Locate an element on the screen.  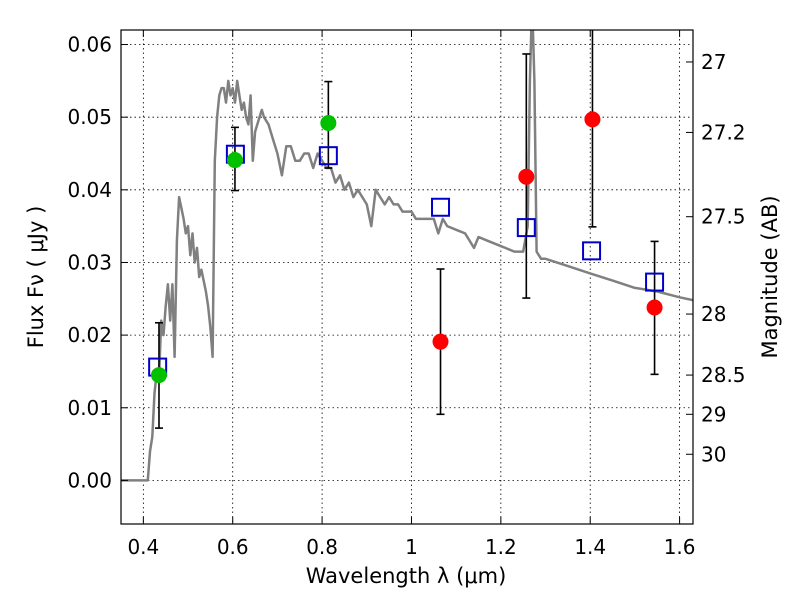
right-tick-label: 28 is located at coordinates (713, 314).